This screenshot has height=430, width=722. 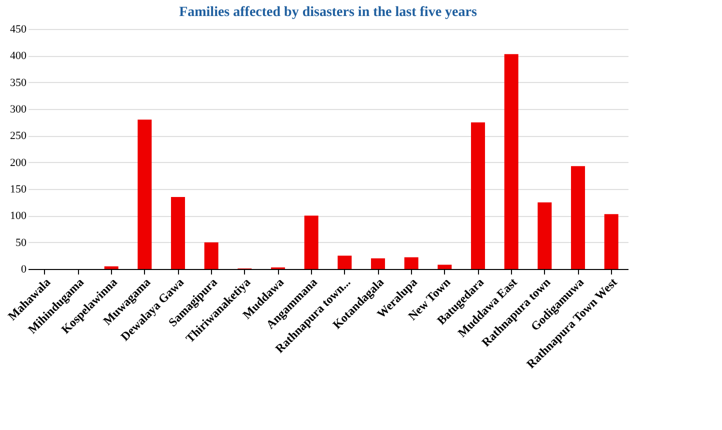 I want to click on y-tick-label: 50, so click(x=21, y=242).